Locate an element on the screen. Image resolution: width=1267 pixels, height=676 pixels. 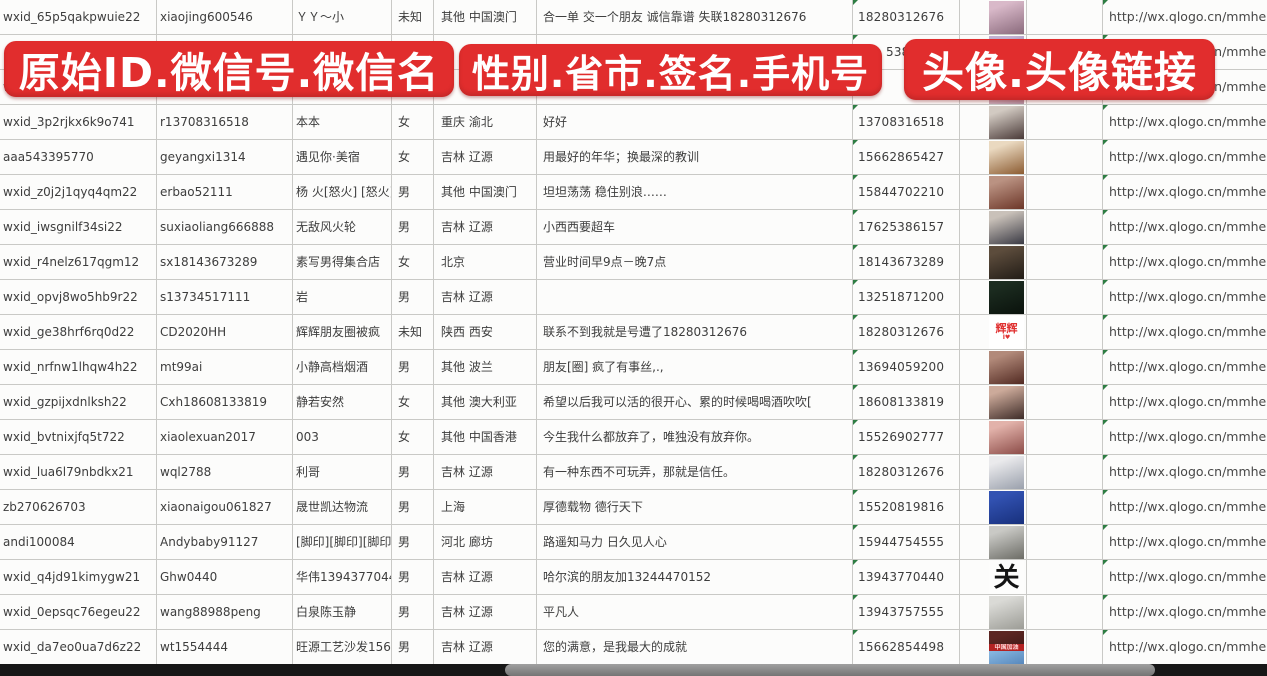
cell-signature: 有一种东西不可玩弄，那就是信任。 is located at coordinates (695, 472).